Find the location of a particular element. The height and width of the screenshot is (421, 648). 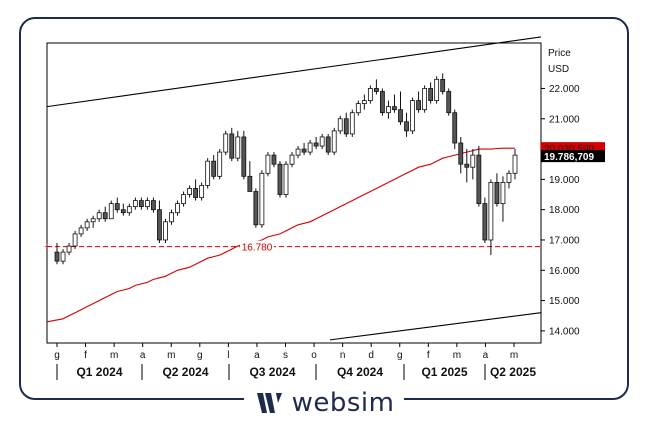

y-tick-label: 17.000 is located at coordinates (564, 240).